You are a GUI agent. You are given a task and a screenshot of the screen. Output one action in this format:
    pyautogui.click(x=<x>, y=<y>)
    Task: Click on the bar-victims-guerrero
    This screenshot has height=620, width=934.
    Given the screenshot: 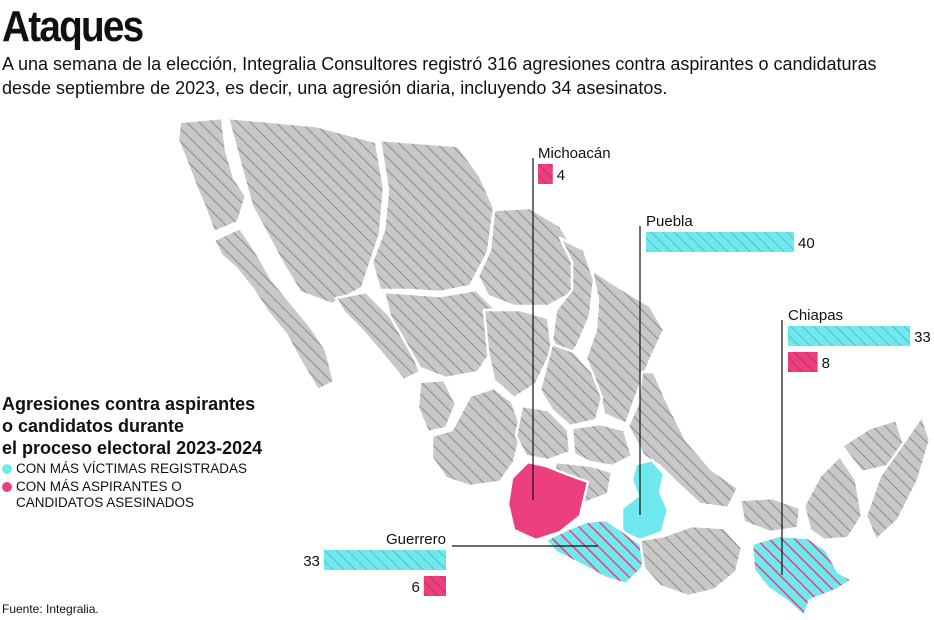 What is the action you would take?
    pyautogui.click(x=384, y=560)
    